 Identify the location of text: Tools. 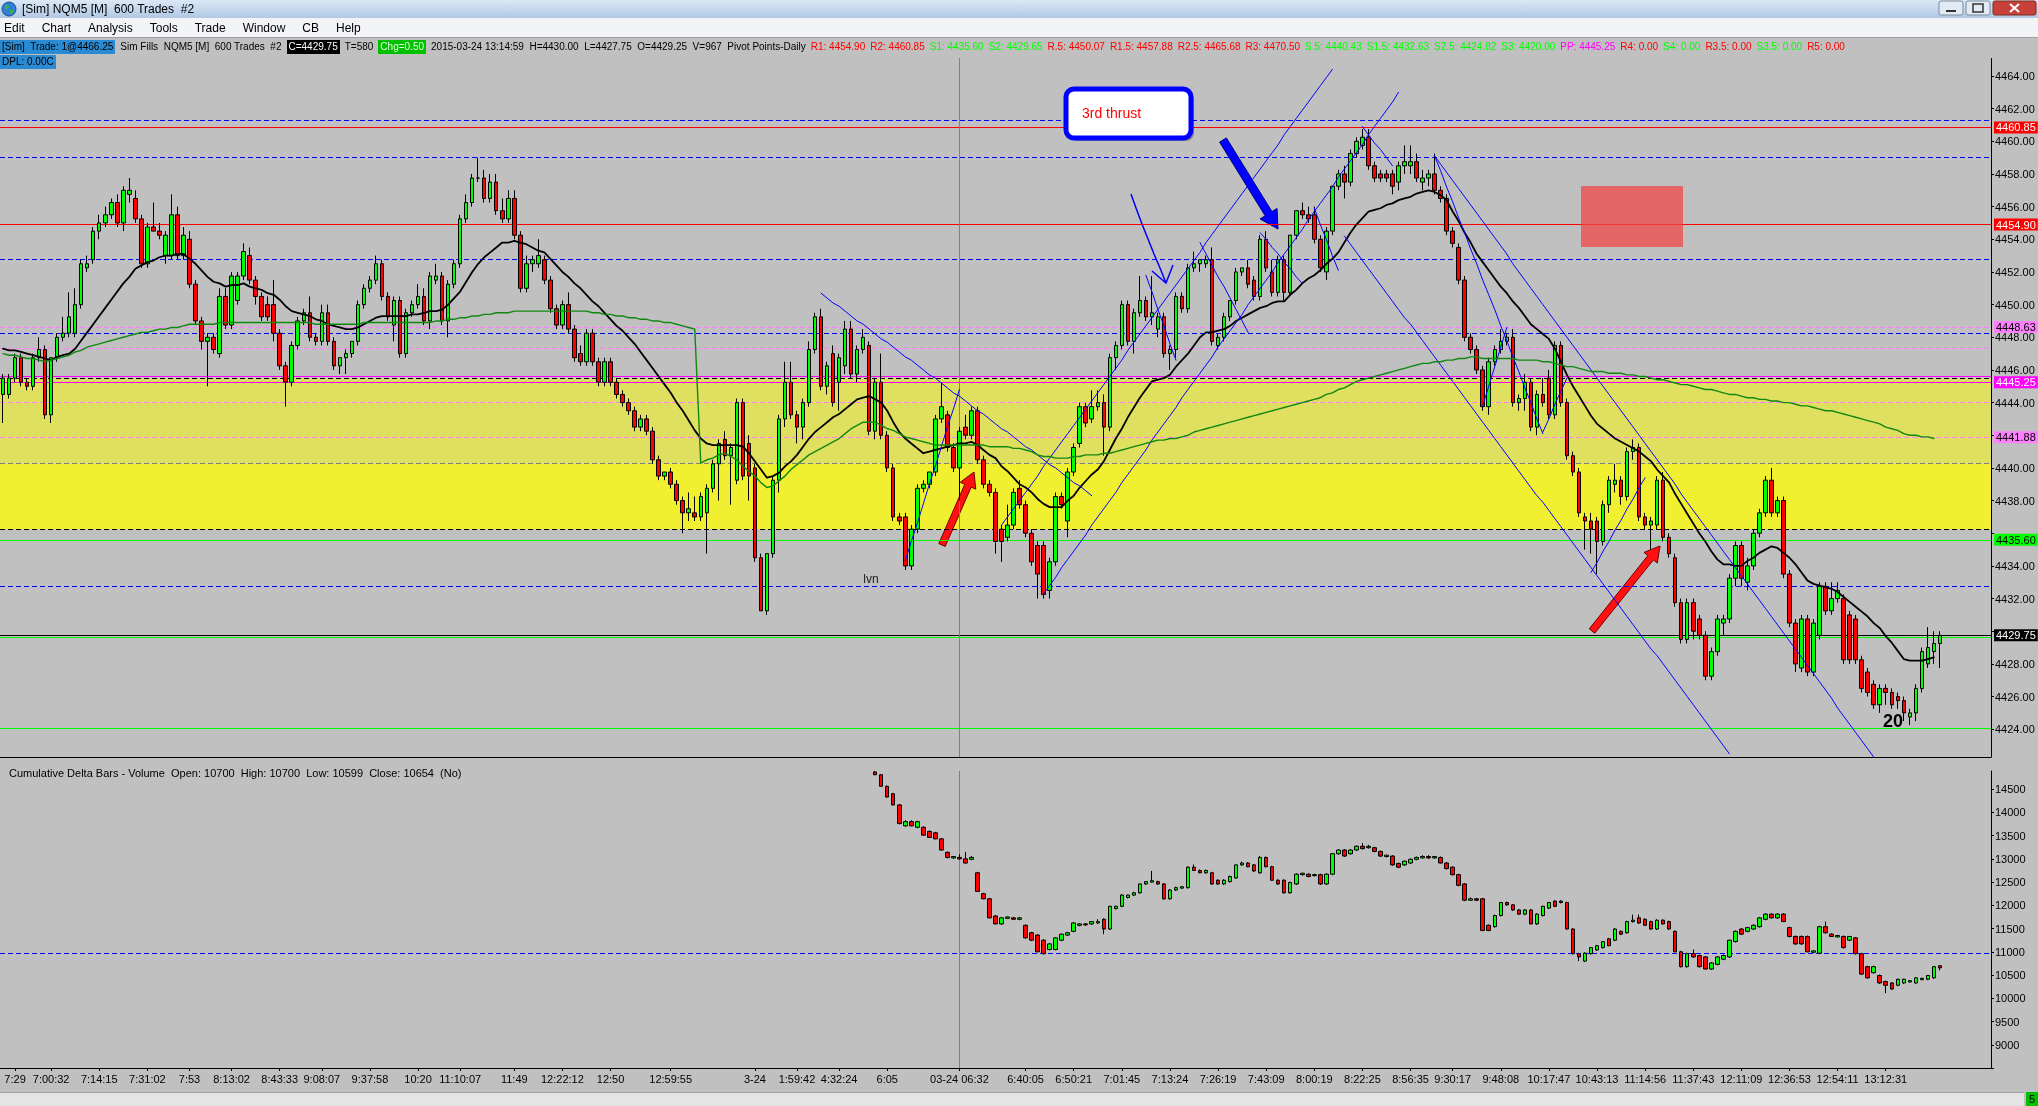
(163, 28).